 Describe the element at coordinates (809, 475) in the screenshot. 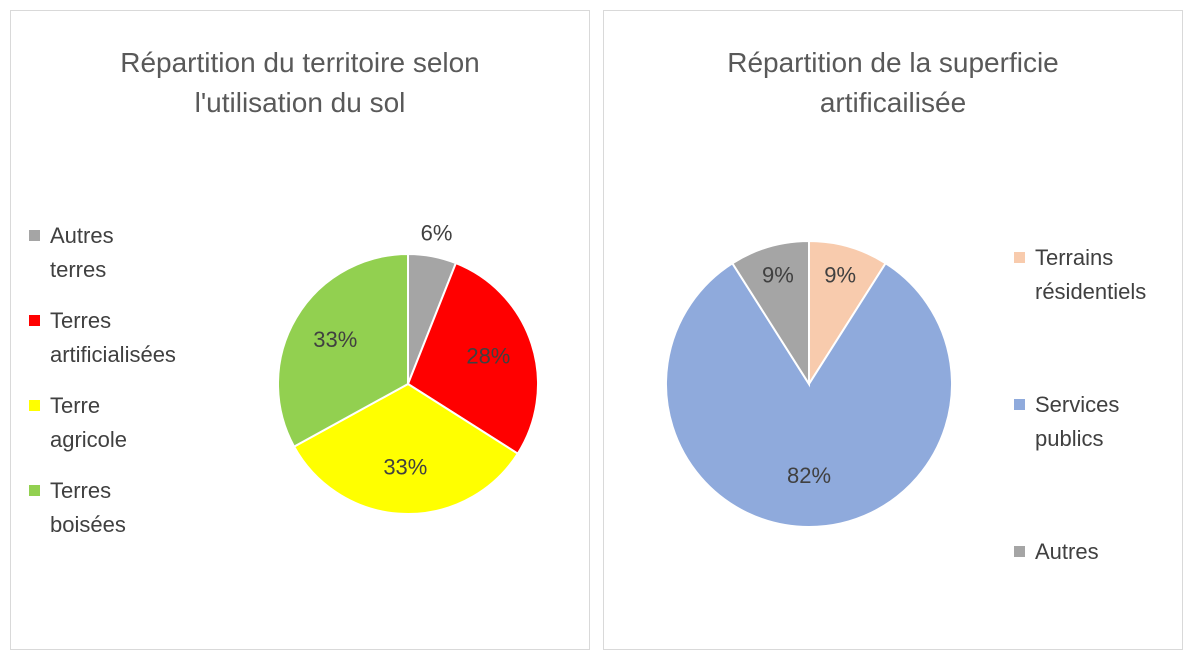

I see `data-label: 82%` at that location.